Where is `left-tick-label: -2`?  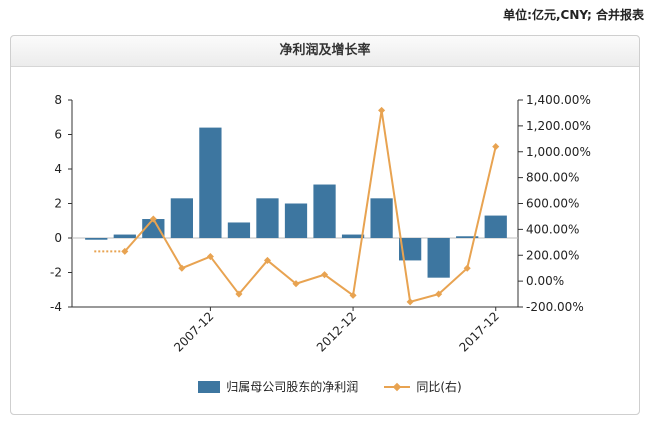
left-tick-label: -2 is located at coordinates (56, 273).